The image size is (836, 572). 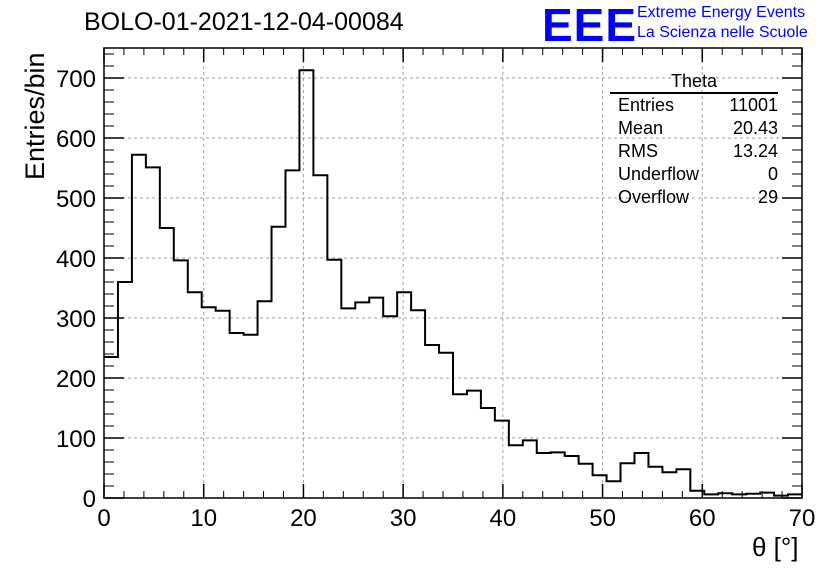 What do you see at coordinates (775, 547) in the screenshot?
I see `x-axis-label: θ [°]` at bounding box center [775, 547].